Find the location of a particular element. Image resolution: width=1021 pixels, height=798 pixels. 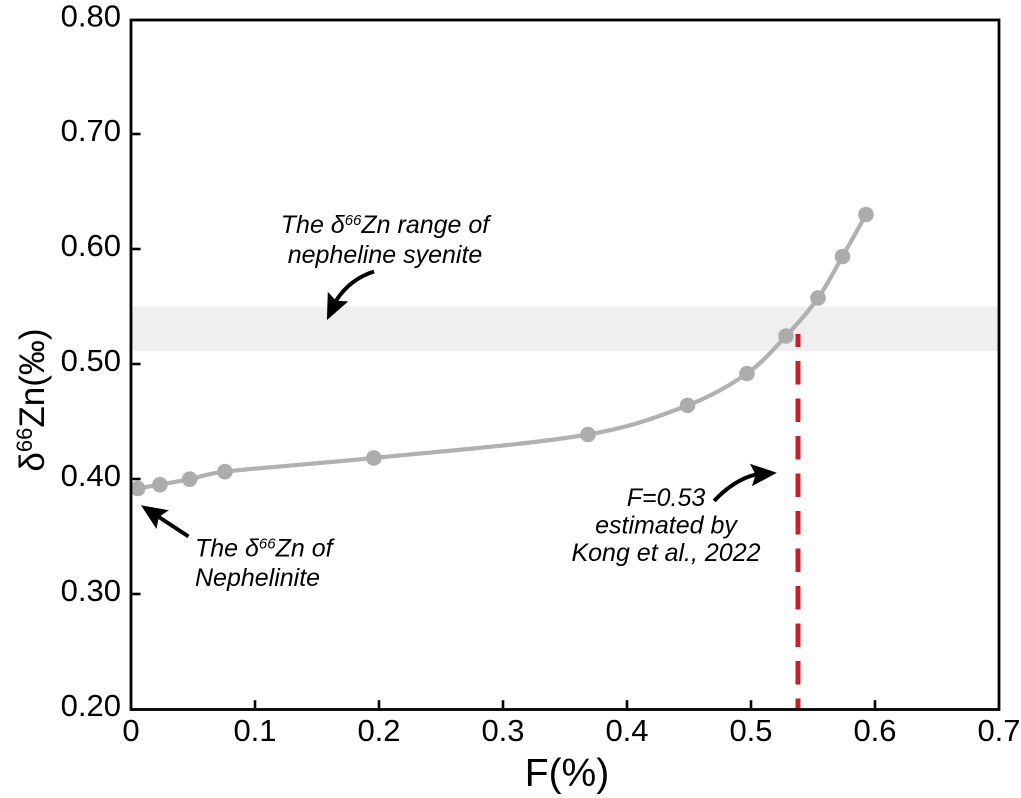

svg-text: 0.2 is located at coordinates (378, 730).